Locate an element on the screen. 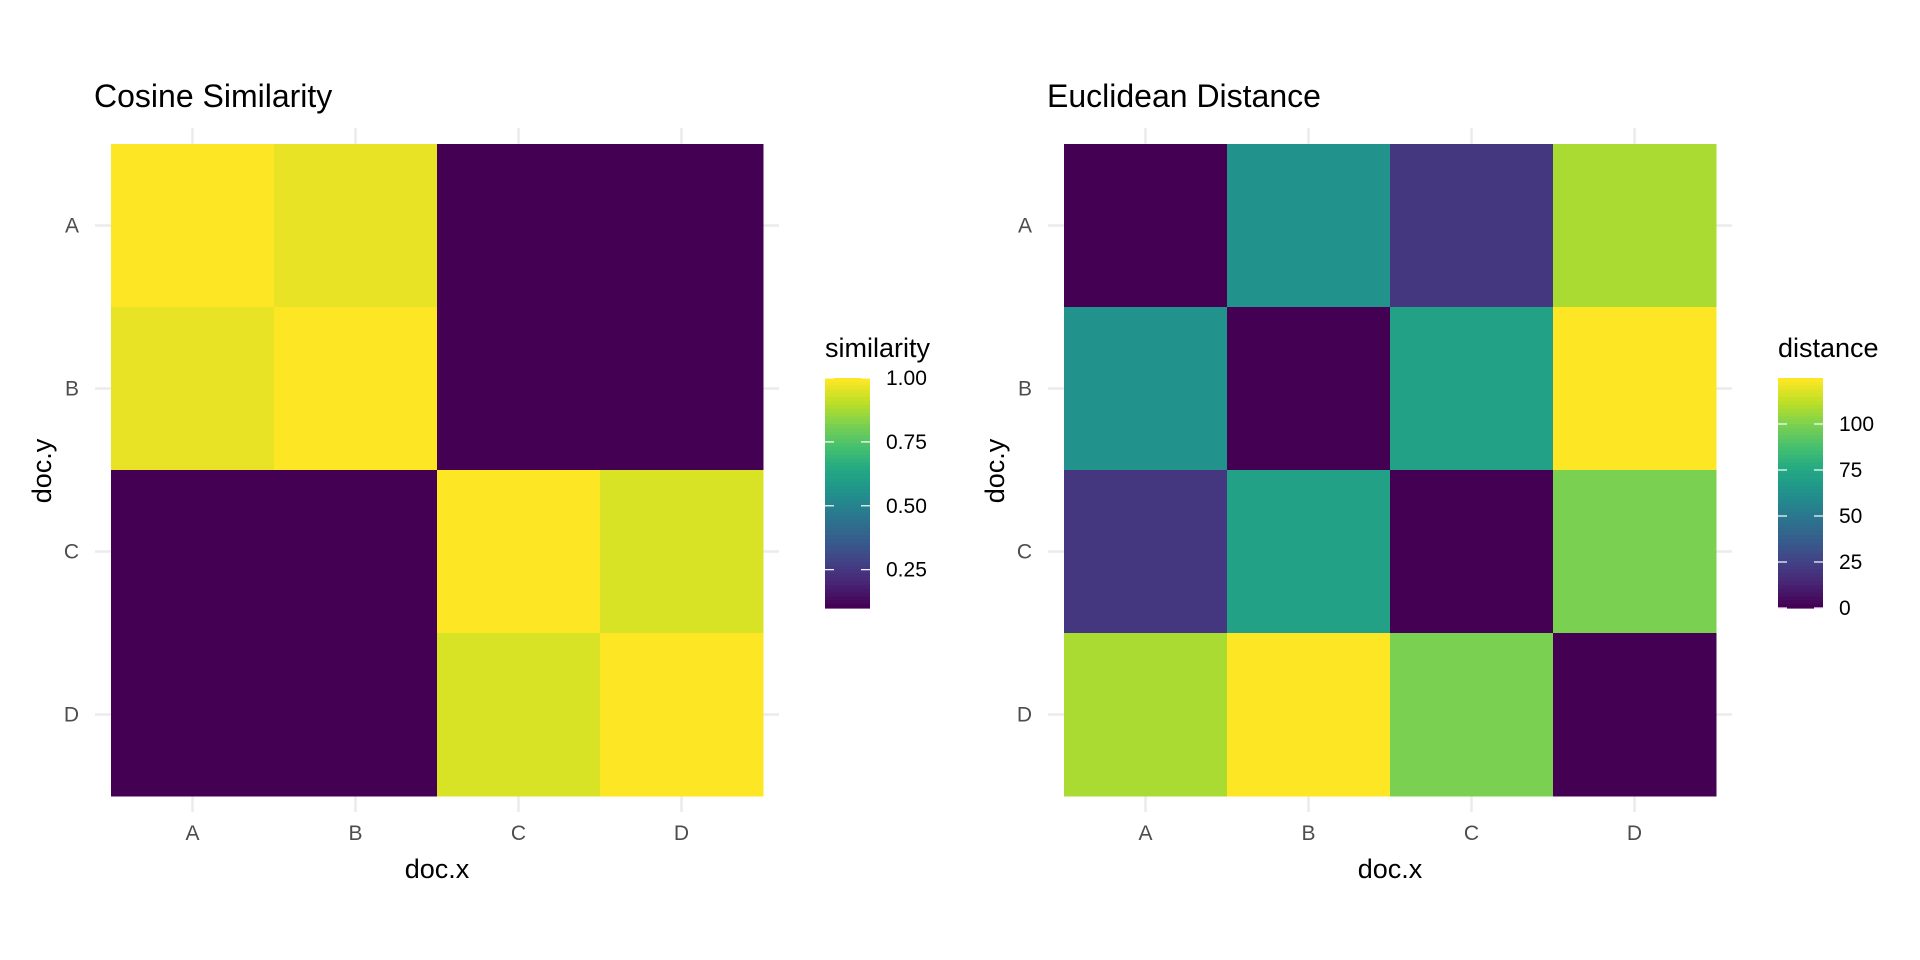  heatmap-cell-d-c is located at coordinates (1472, 715).